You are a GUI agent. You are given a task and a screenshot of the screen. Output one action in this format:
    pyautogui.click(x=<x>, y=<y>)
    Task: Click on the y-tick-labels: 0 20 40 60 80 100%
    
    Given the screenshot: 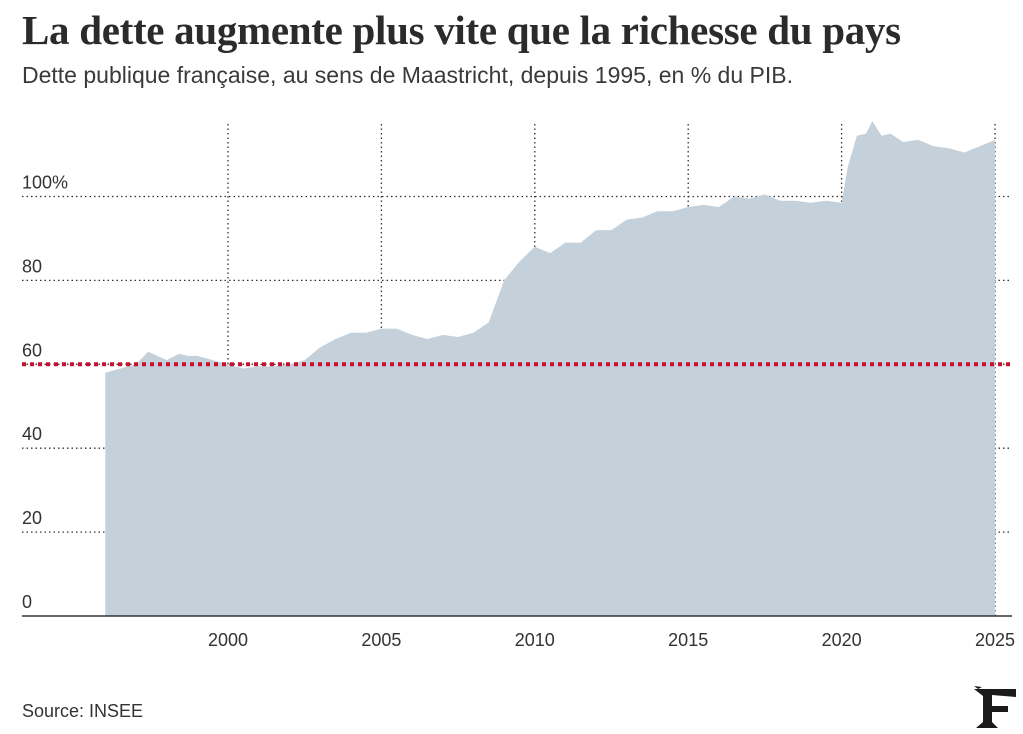 What is the action you would take?
    pyautogui.click(x=45, y=393)
    